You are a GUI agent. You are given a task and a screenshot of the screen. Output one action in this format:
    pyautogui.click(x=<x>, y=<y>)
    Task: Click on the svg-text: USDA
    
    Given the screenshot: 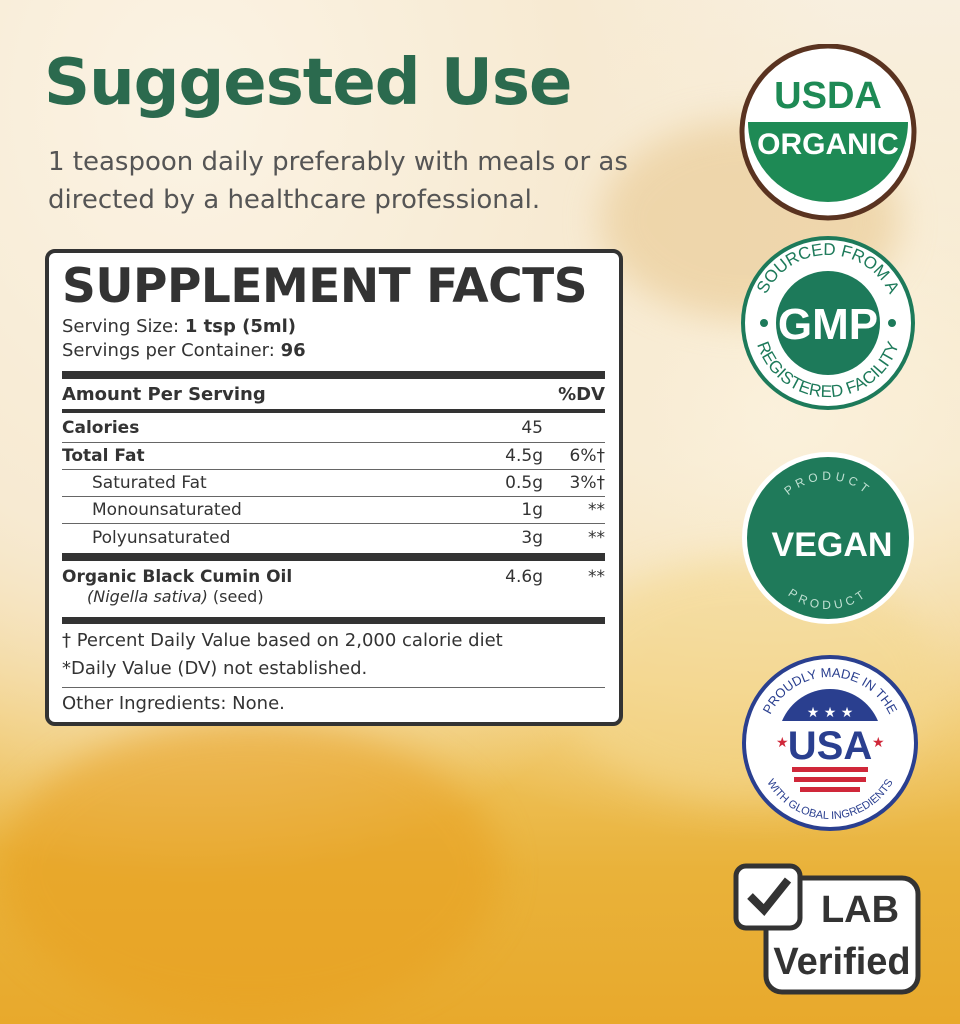 What is the action you would take?
    pyautogui.click(x=828, y=96)
    